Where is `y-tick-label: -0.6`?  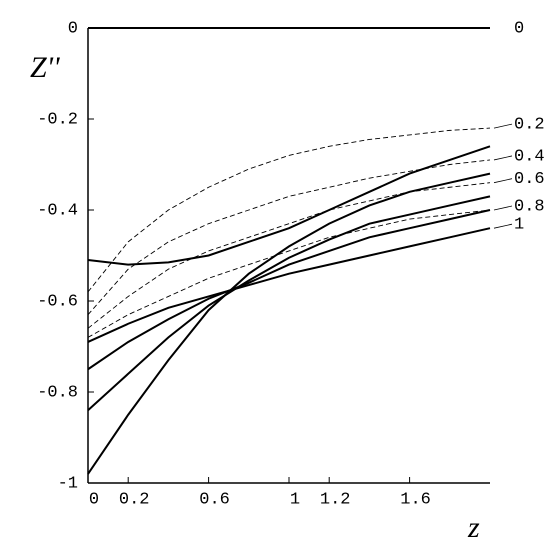 y-tick-label: -0.6 is located at coordinates (57, 301).